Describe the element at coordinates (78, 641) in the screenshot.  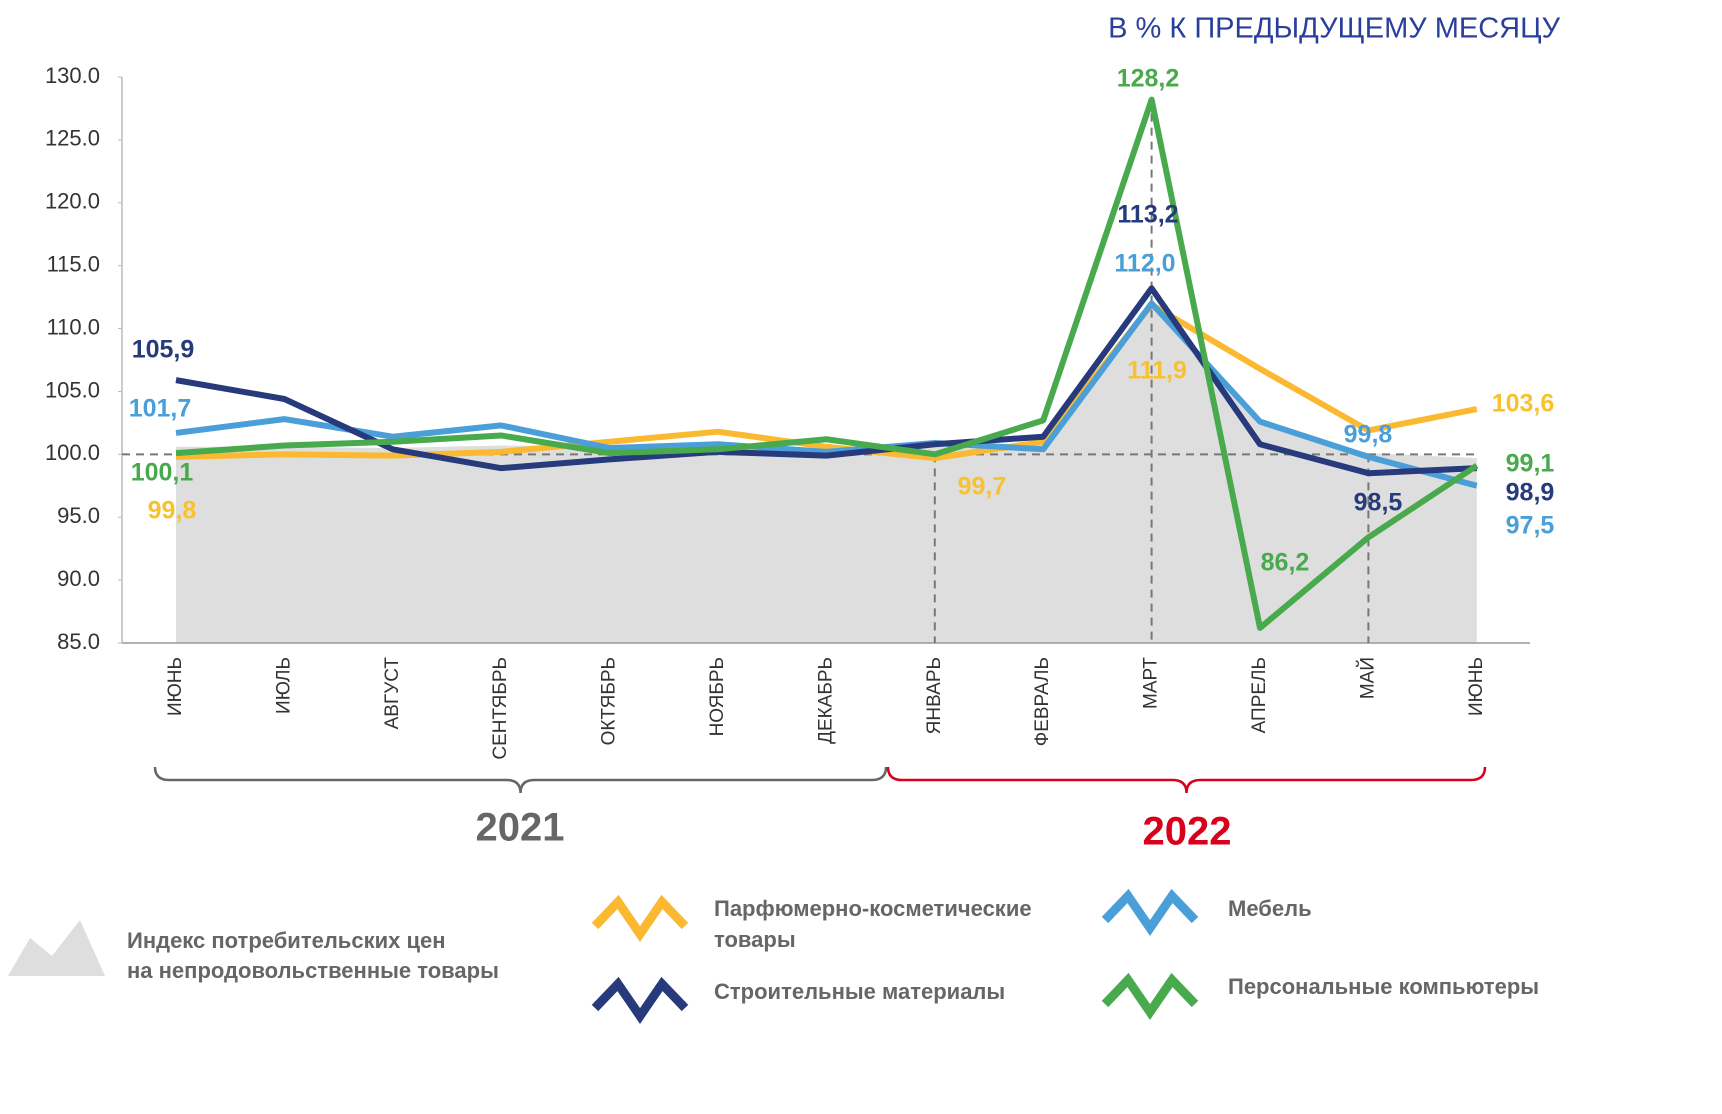
I see `y-tick-label: 85.0` at that location.